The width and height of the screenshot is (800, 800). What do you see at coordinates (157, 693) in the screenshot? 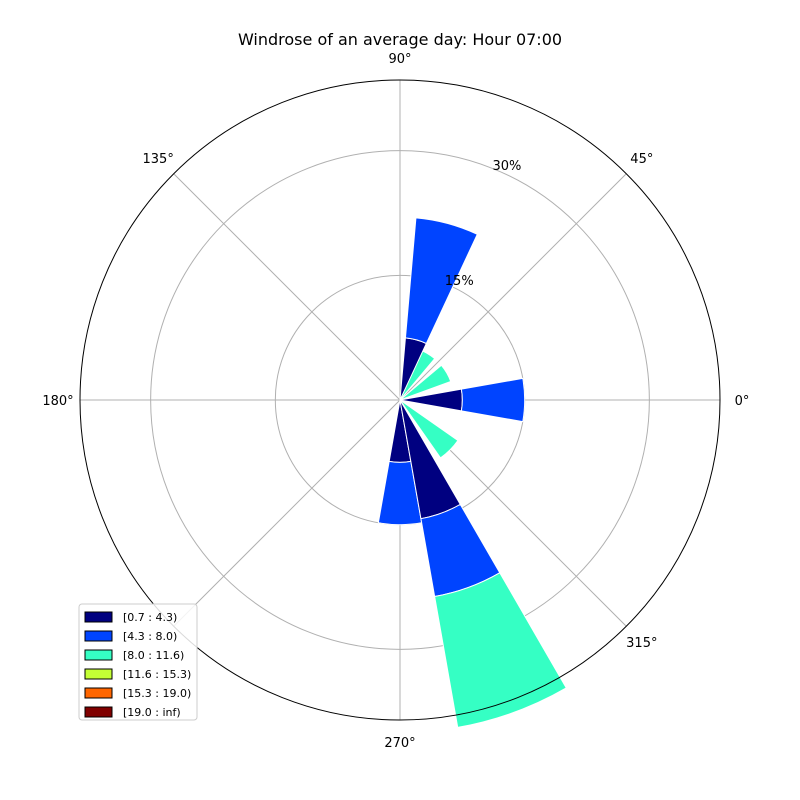
I see `legend-label: [15.3 : 19.0)` at bounding box center [157, 693].